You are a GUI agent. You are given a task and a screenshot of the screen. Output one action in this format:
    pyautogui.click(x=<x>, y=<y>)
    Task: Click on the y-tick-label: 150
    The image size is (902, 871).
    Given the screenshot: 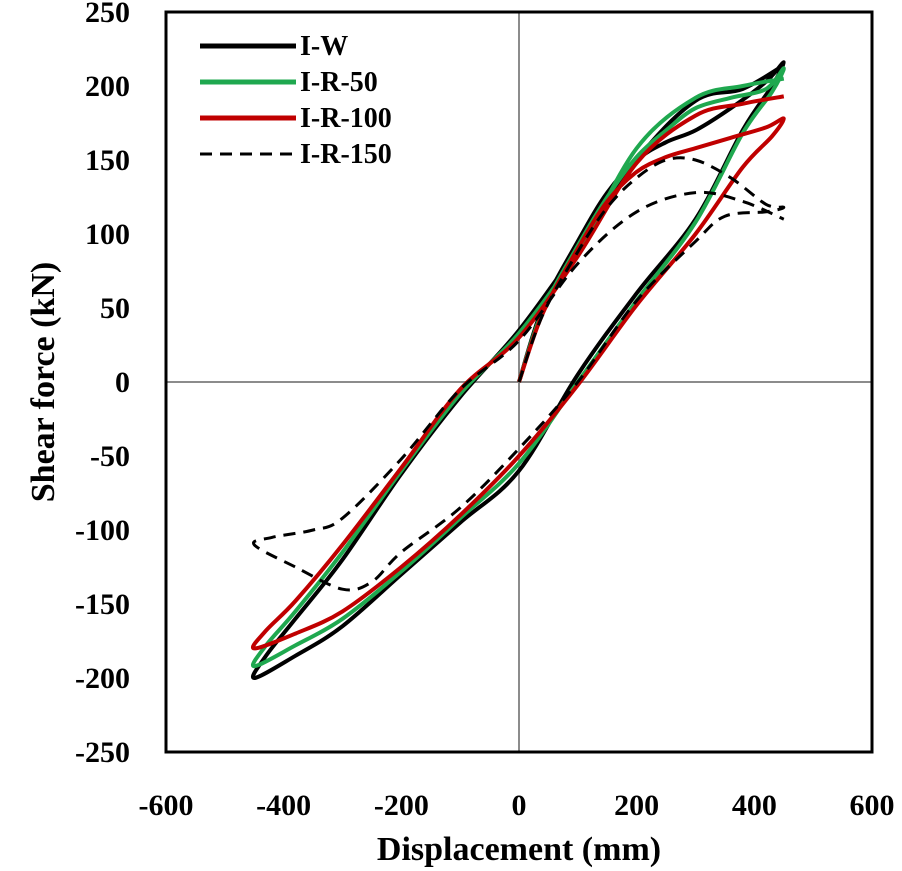 What is the action you would take?
    pyautogui.click(x=107, y=160)
    